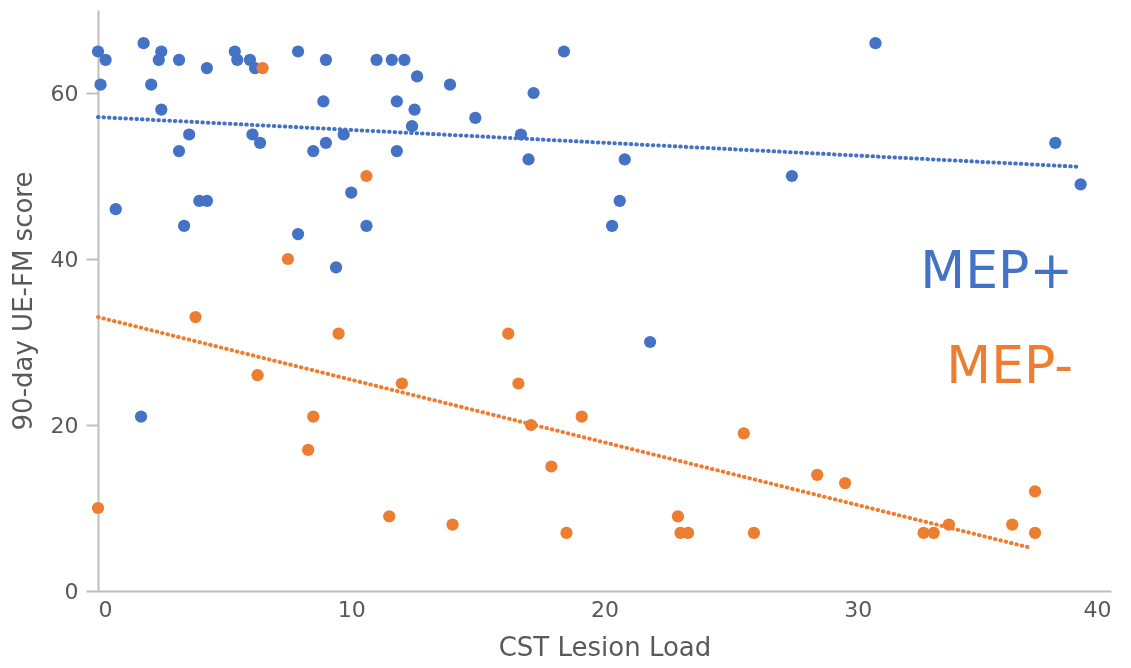 The image size is (1131, 668). I want to click on x-axis-title: CST Lesion Load, so click(605, 646).